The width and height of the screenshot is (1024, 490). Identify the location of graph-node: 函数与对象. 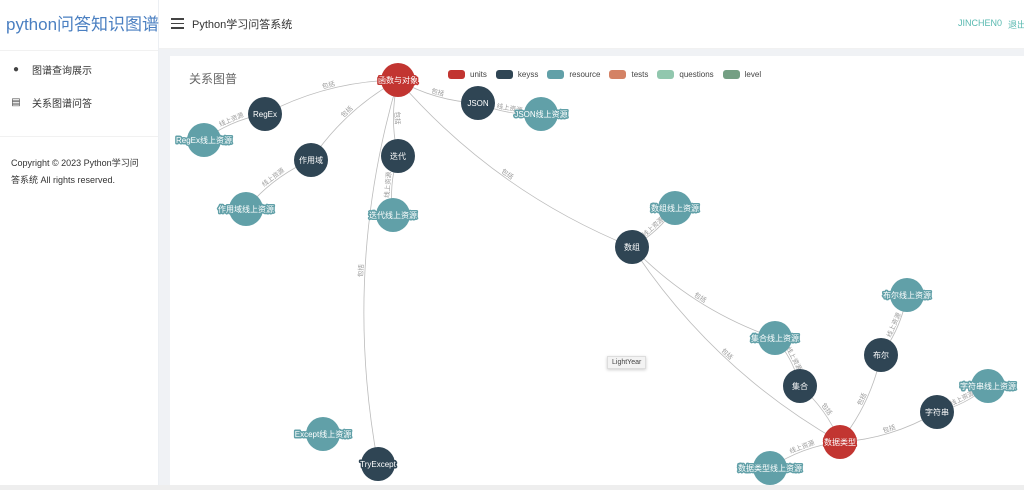
(398, 80).